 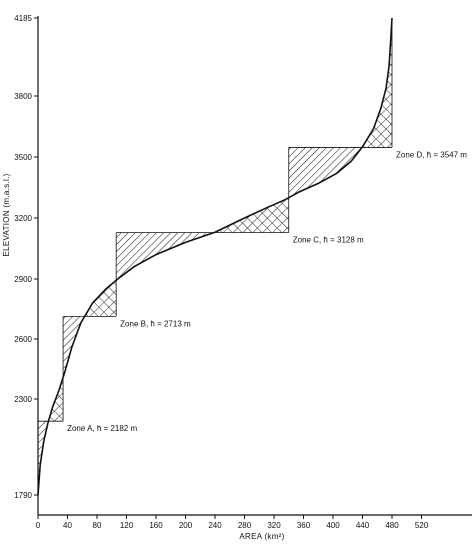 I want to click on x-tick-label: 40, so click(x=67, y=525).